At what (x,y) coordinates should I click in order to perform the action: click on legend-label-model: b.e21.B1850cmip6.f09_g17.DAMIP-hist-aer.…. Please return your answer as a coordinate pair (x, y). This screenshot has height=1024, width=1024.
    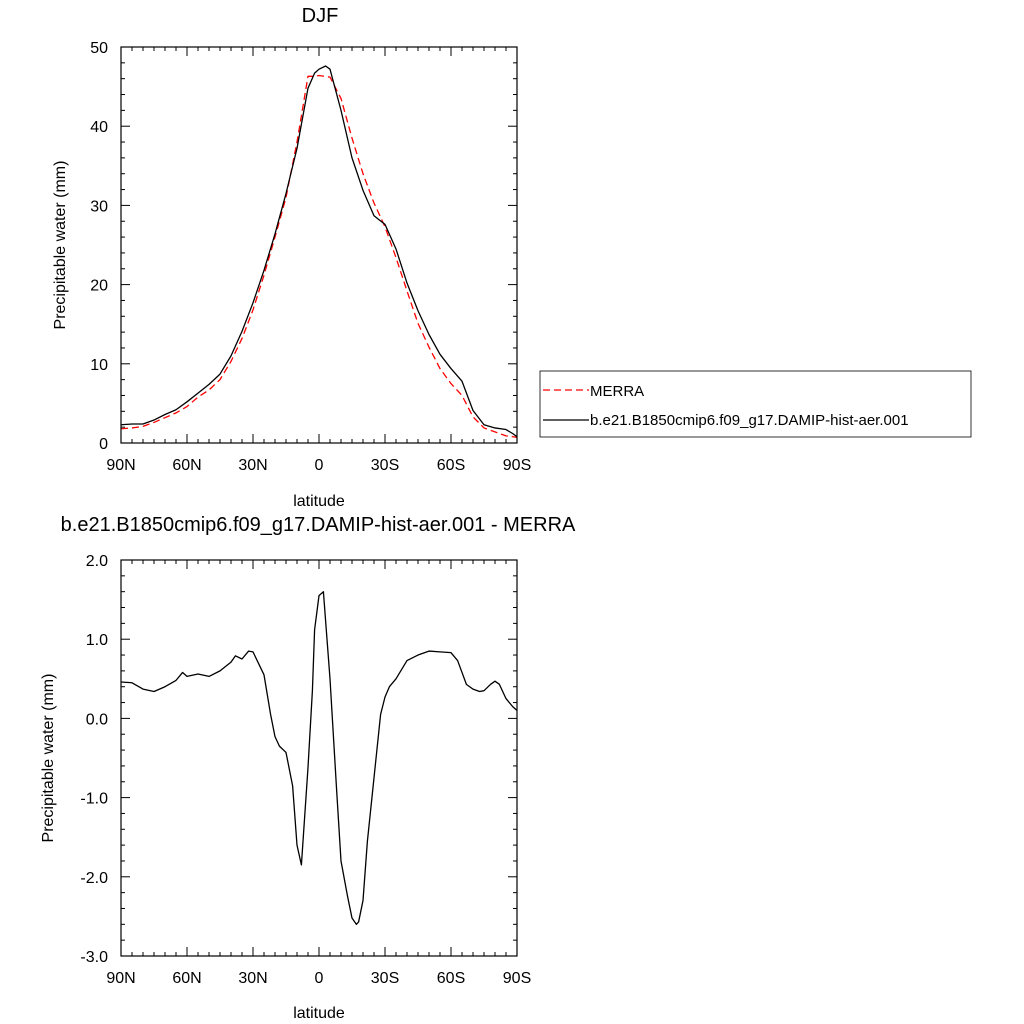
    Looking at the image, I should click on (749, 420).